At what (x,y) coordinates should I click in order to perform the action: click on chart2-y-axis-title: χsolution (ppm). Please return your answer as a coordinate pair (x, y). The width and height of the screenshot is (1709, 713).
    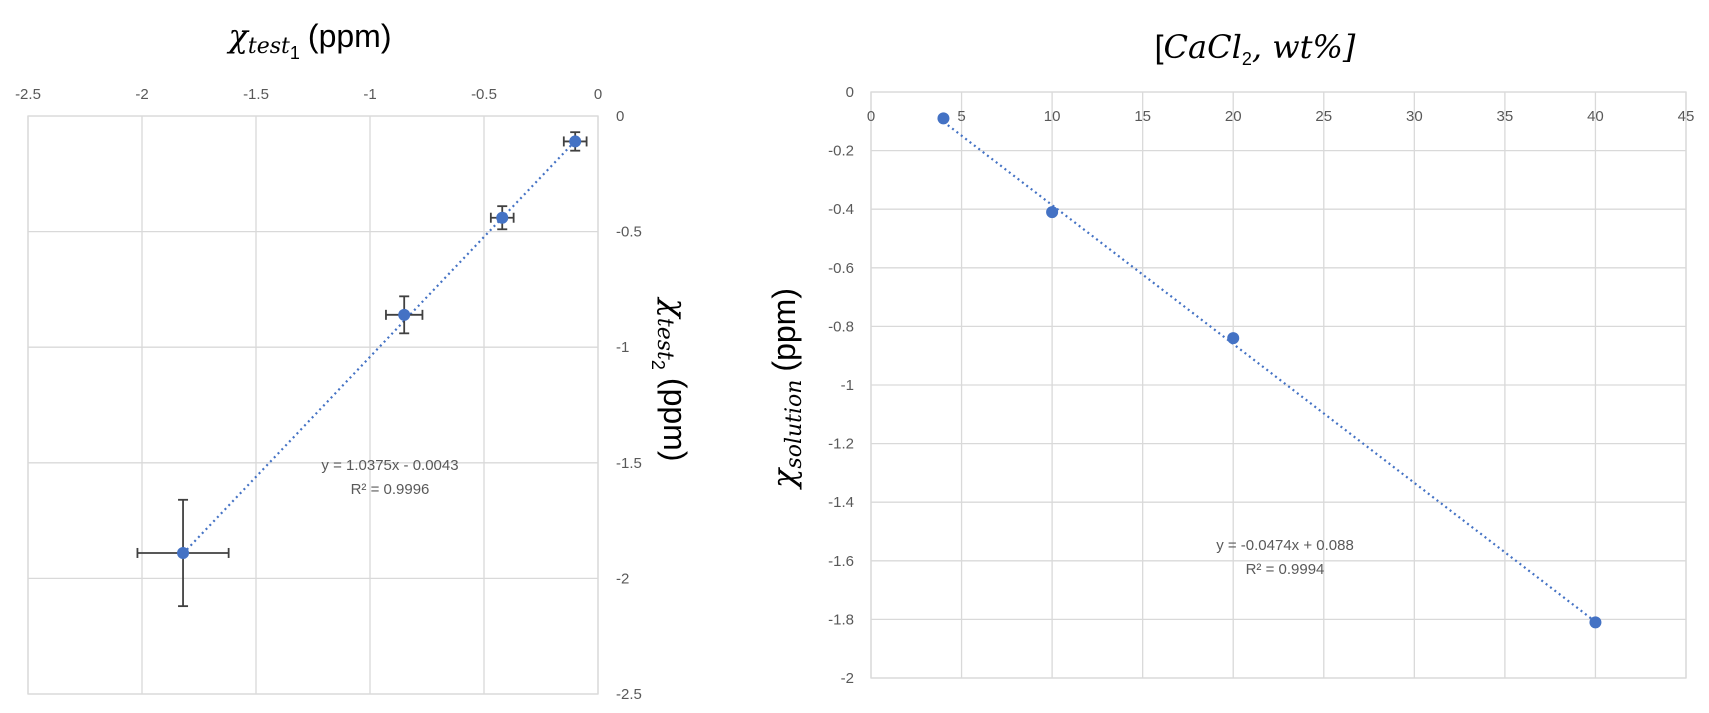
    Looking at the image, I should click on (786, 389).